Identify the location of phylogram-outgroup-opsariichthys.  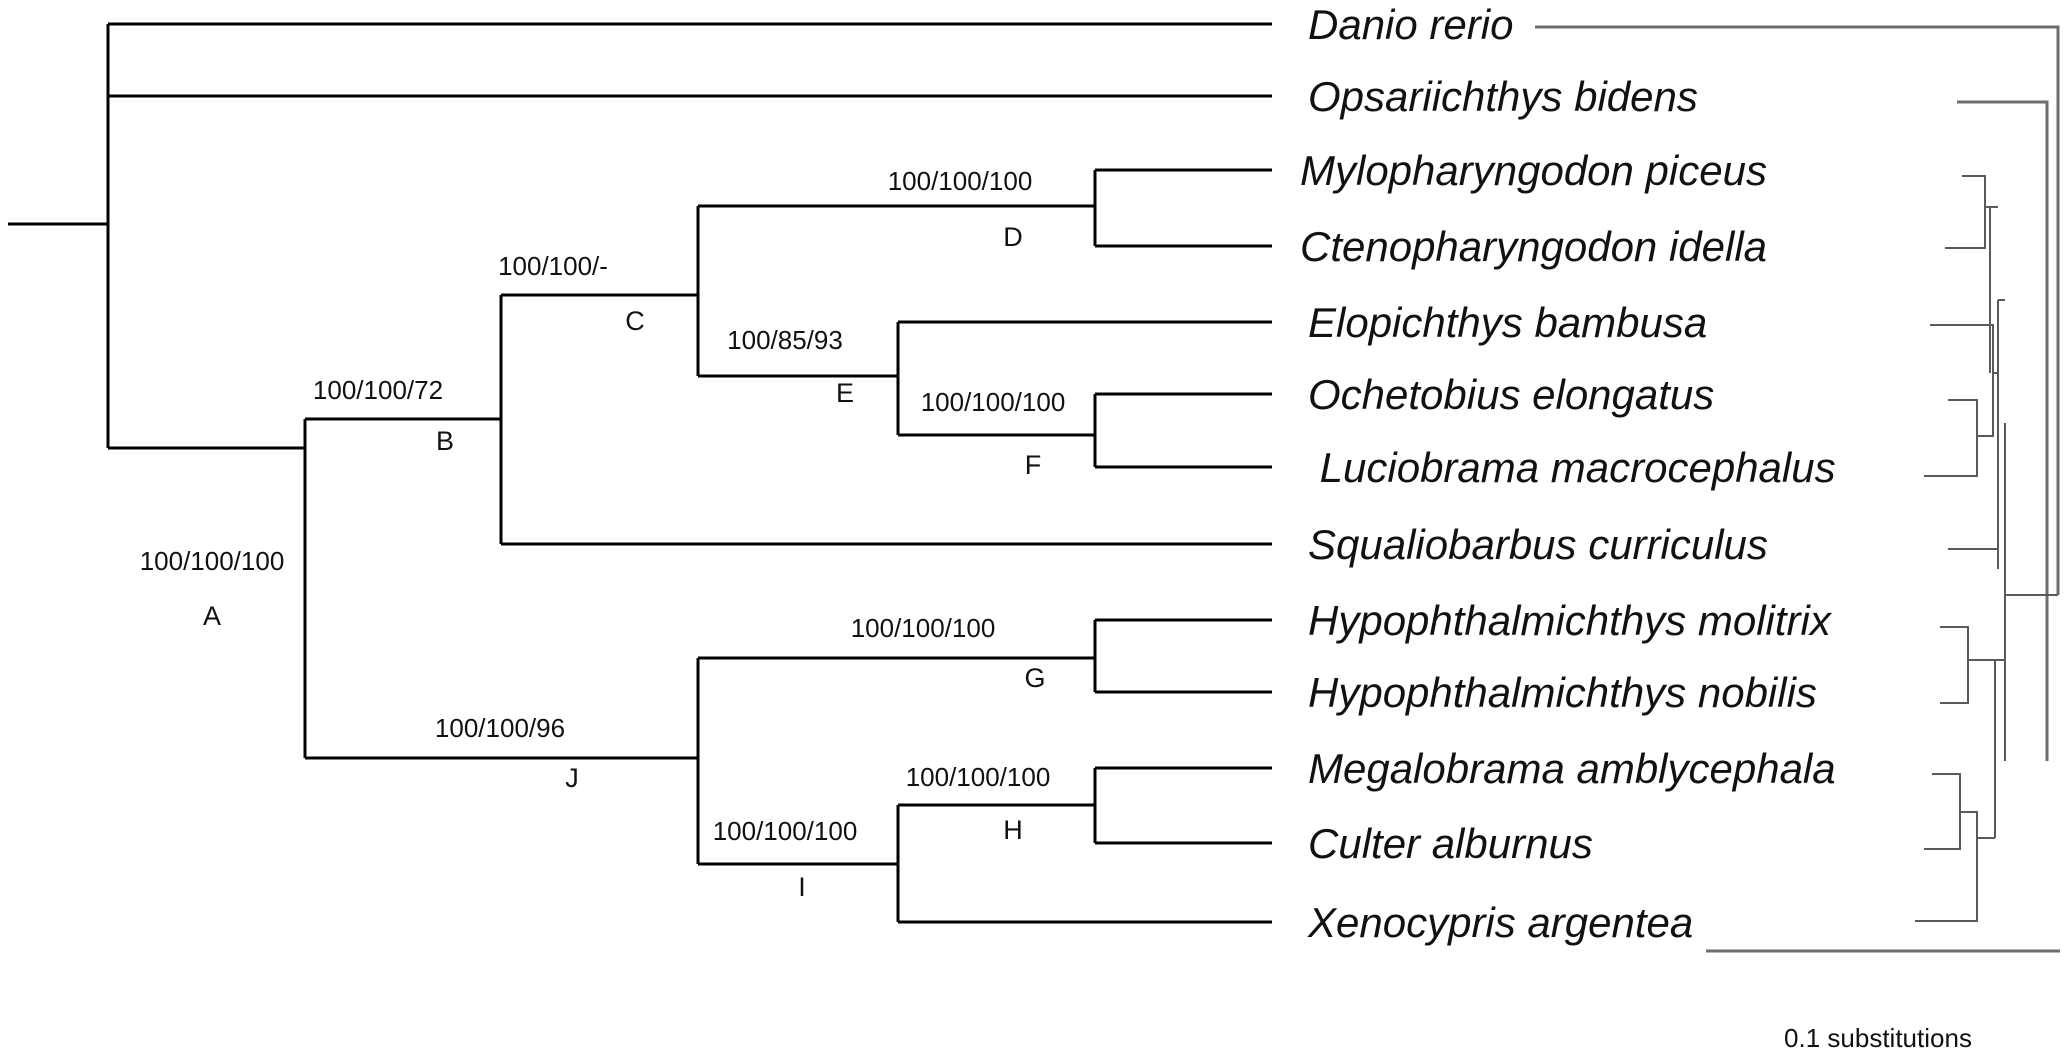
(2003, 430).